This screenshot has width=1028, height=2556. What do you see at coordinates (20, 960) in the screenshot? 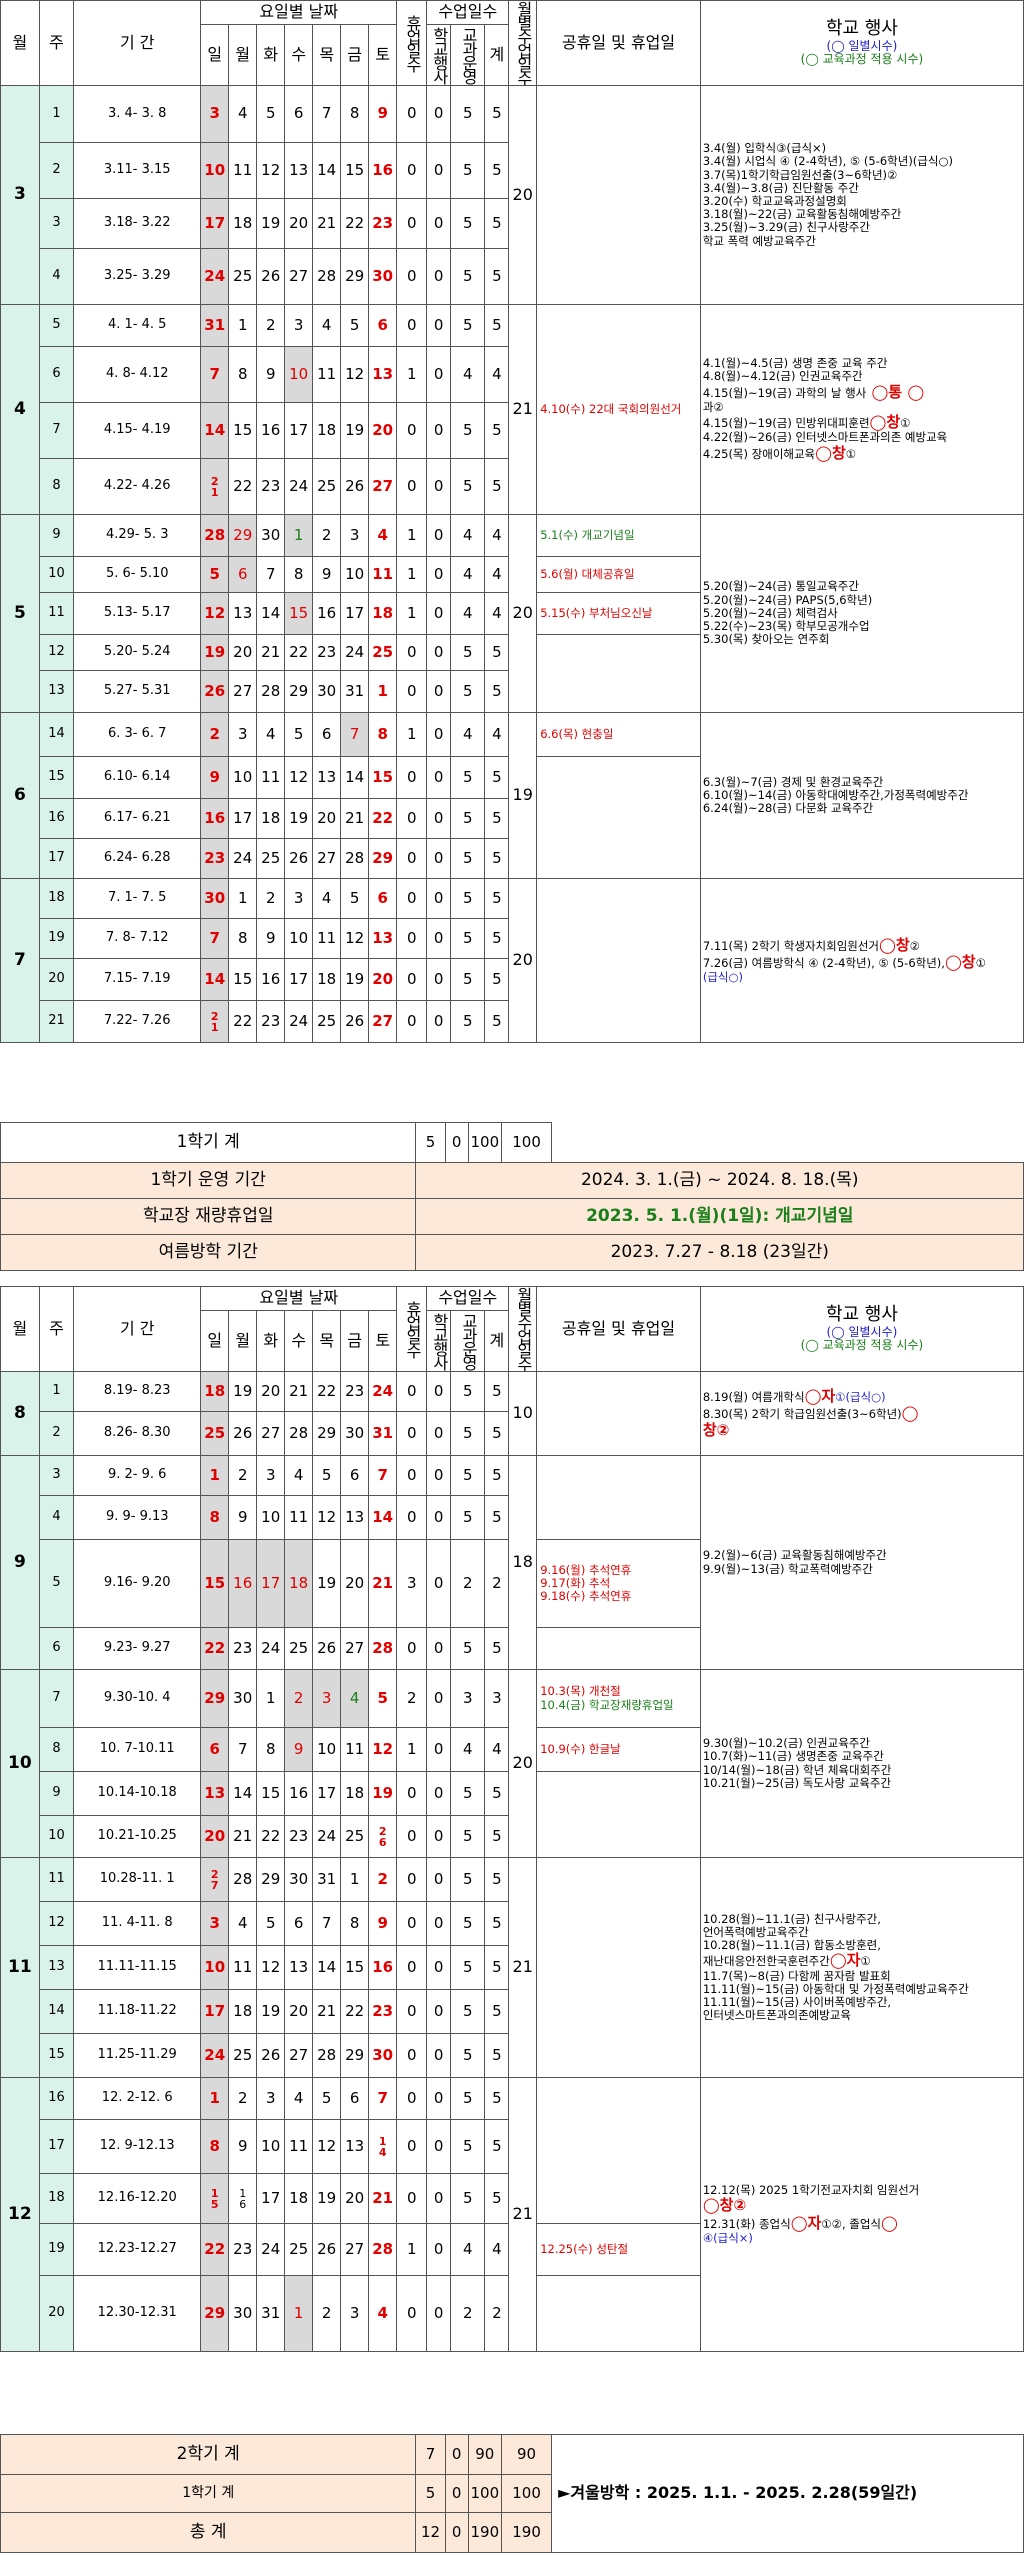
I see `month-cell: 7` at bounding box center [20, 960].